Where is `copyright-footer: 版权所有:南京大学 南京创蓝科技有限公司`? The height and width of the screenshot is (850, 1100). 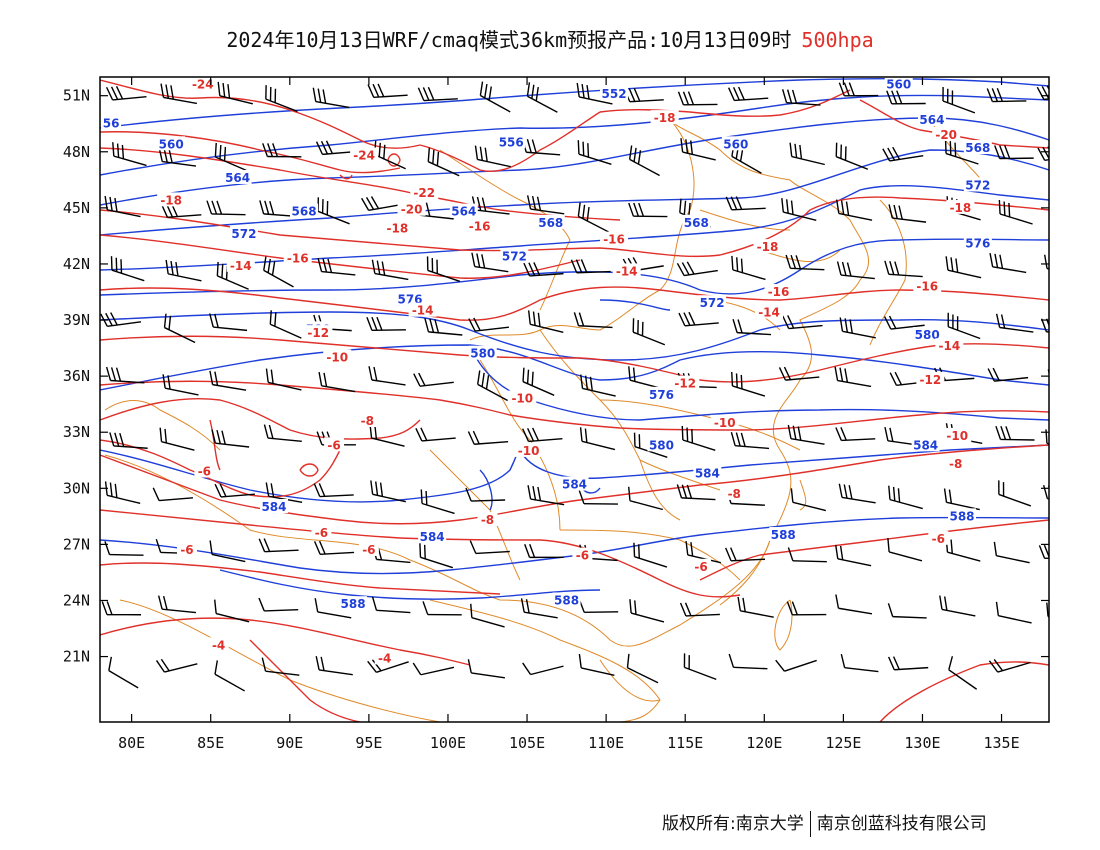
copyright-footer: 版权所有:南京大学 南京创蓝科技有限公司 is located at coordinates (824, 823).